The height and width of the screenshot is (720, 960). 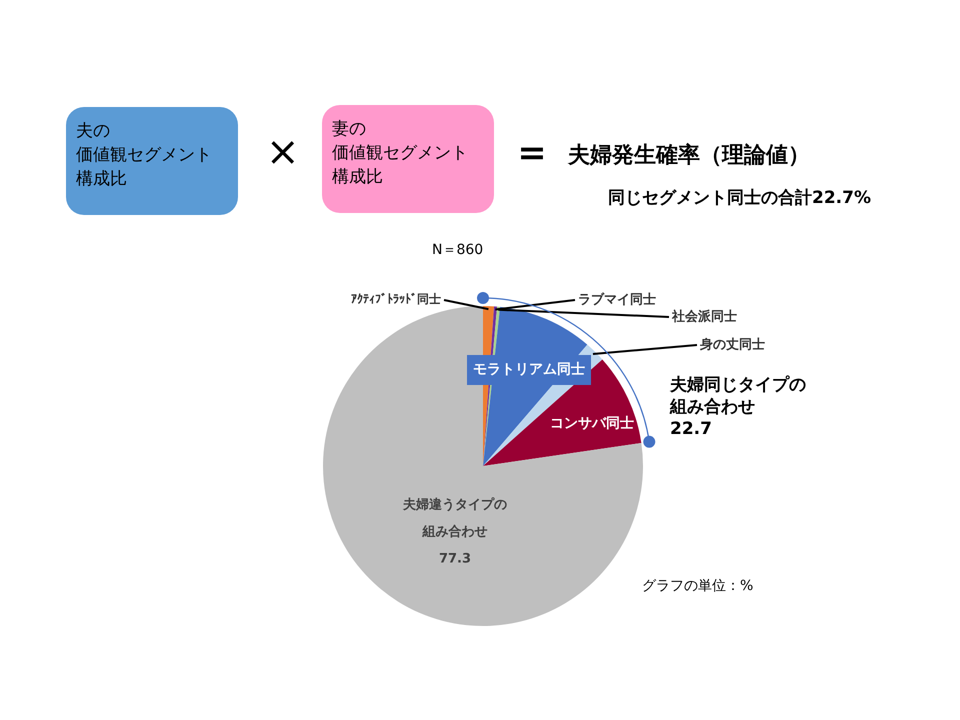 What do you see at coordinates (738, 385) in the screenshot?
I see `text: 夫婦同じタイプの` at bounding box center [738, 385].